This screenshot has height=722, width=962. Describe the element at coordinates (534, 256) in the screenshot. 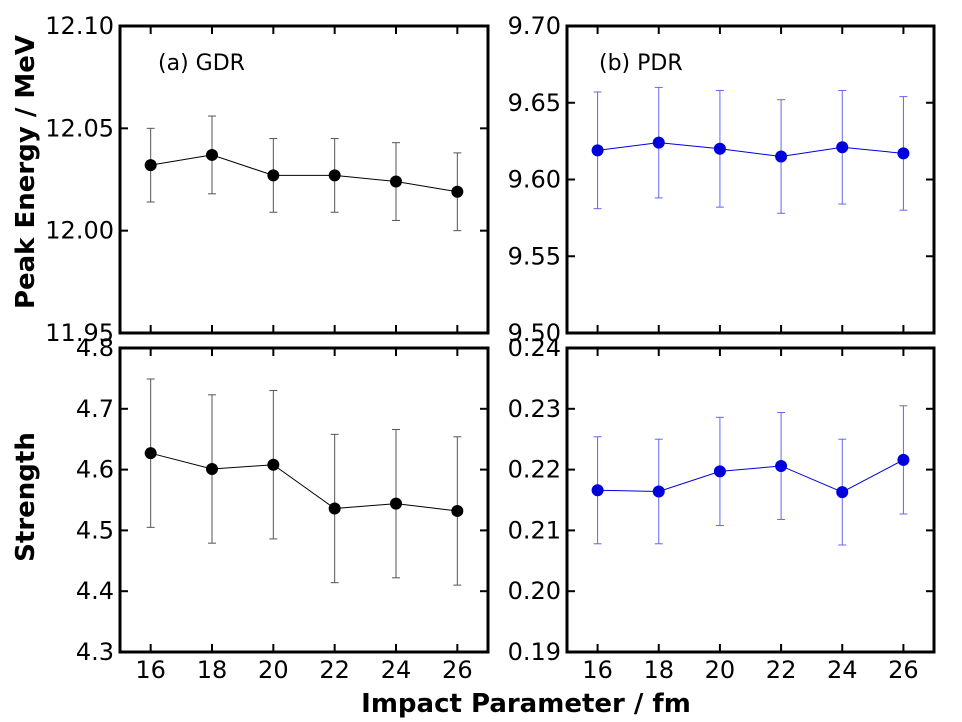

I see `ytick-label: 9.55` at that location.